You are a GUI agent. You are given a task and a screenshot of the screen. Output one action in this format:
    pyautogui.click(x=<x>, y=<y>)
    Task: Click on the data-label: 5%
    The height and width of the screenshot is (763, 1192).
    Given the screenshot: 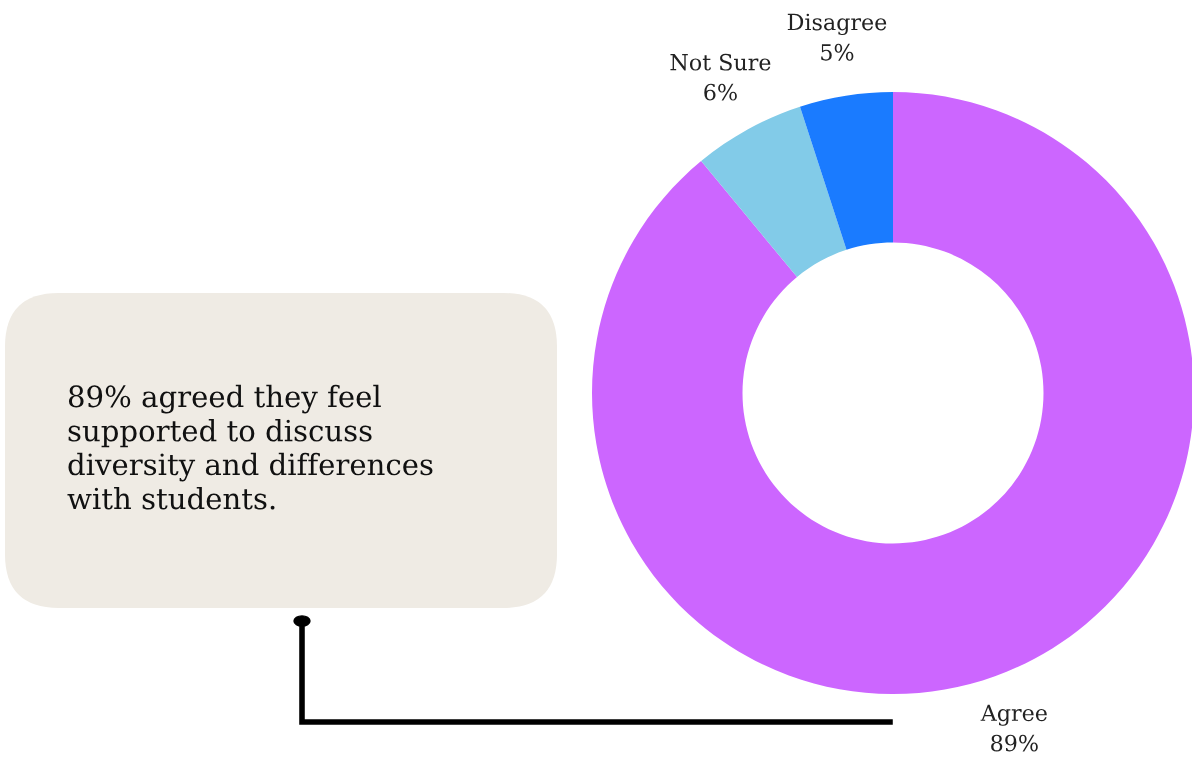 What is the action you would take?
    pyautogui.click(x=837, y=52)
    